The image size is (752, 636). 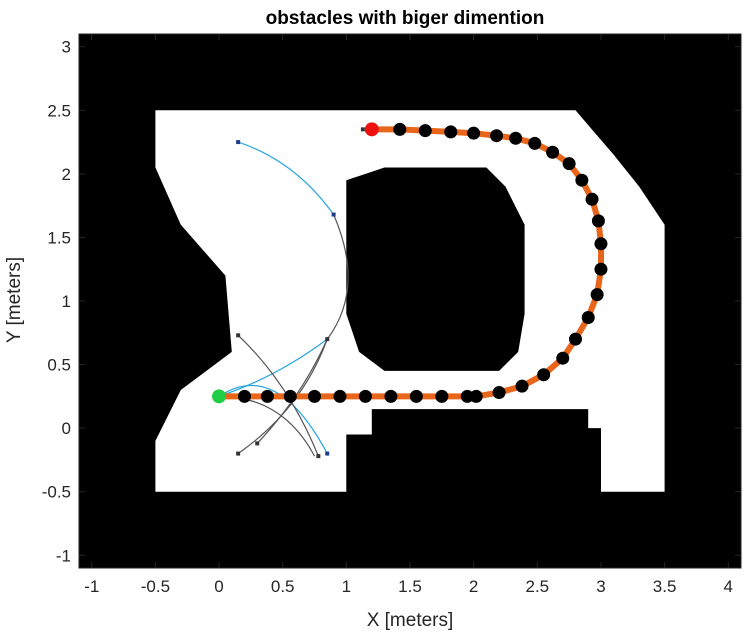 I want to click on x-tick-label: 1.5, so click(x=410, y=586).